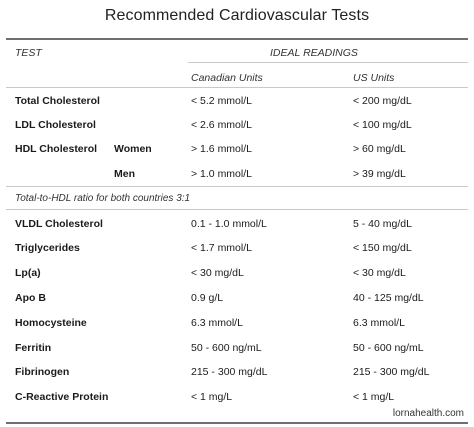 The height and width of the screenshot is (427, 474). I want to click on table-cell-canadian: < 5.2 mmol/L, so click(221, 101).